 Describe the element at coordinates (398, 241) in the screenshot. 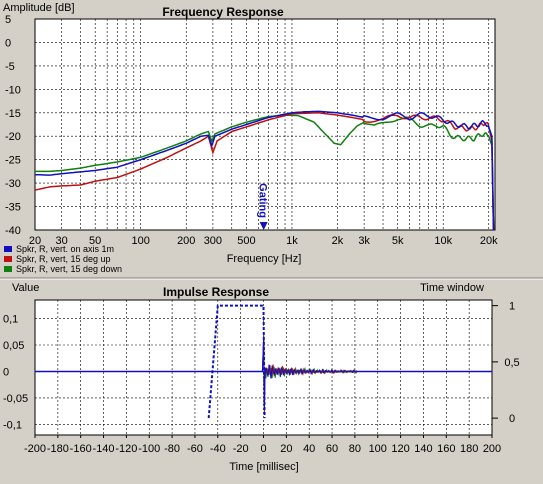

I see `x-tick-label: 5k` at that location.